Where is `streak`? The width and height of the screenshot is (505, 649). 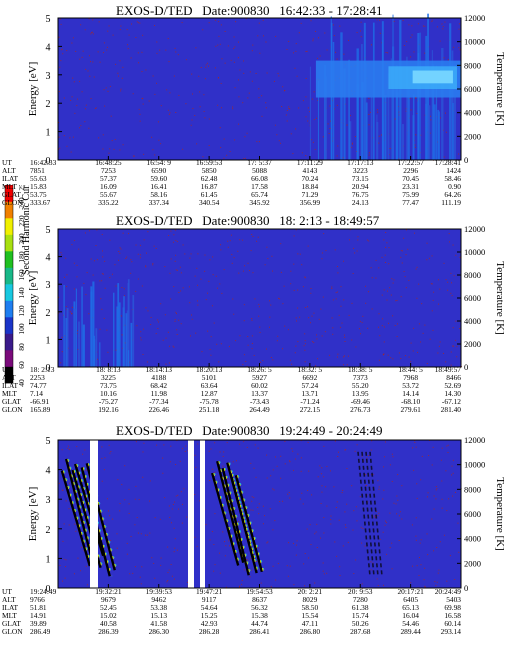
streak is located at coordinates (385, 127).